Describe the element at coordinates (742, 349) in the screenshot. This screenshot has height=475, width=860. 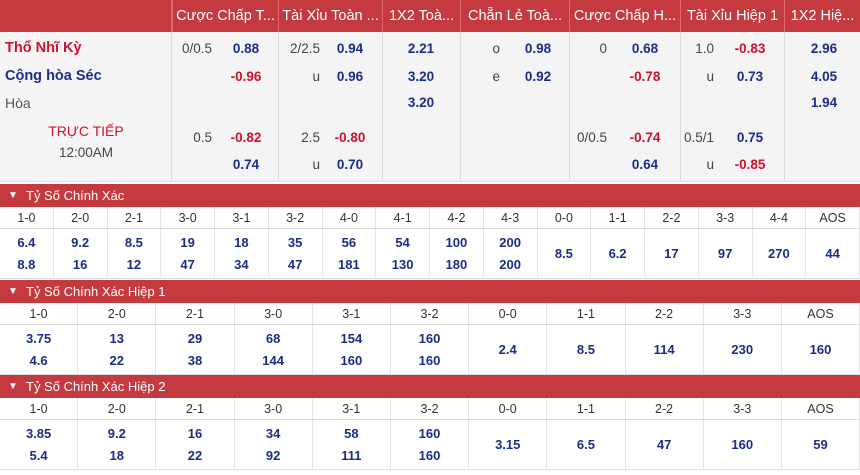
I see `score-odds: 230` at that location.